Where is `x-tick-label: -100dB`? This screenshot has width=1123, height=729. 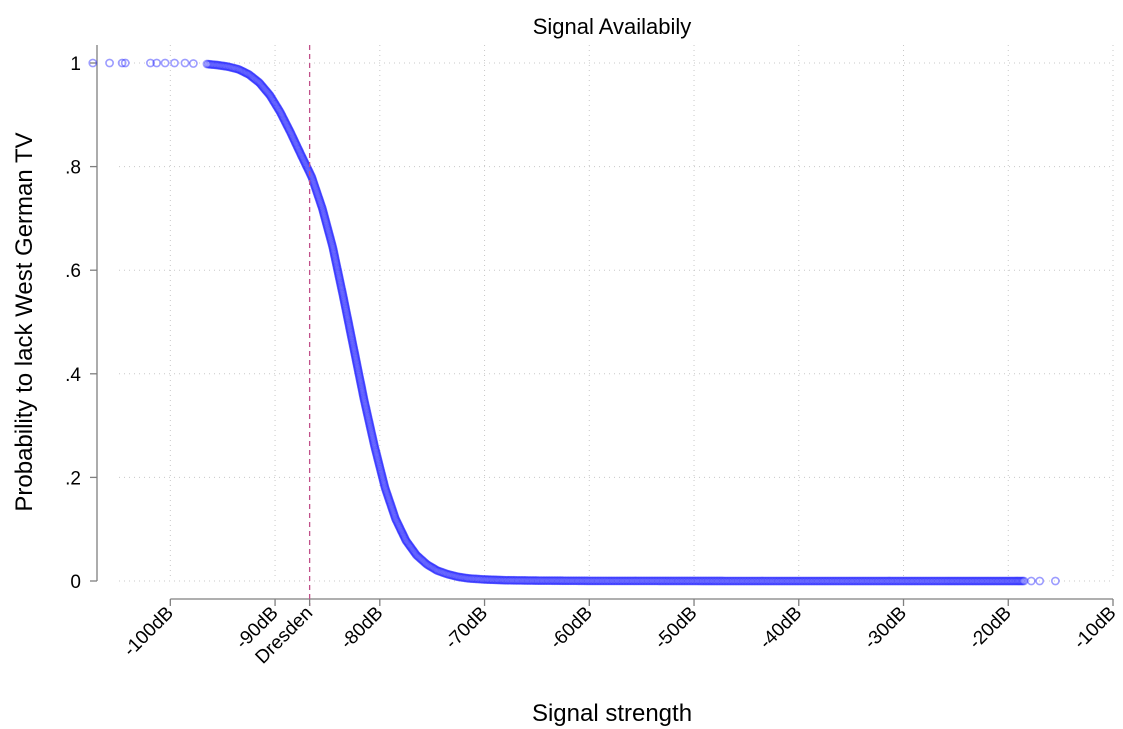
x-tick-label: -100dB is located at coordinates (149, 632).